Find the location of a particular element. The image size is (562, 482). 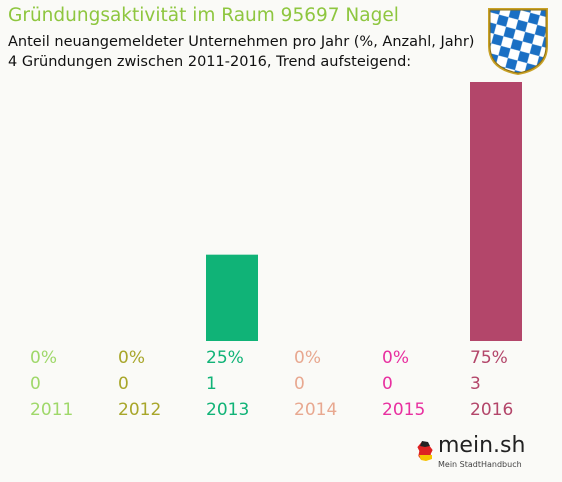

mein-sh-logo: mein.sh Mein StadtHandbuch is located at coordinates (470, 455).